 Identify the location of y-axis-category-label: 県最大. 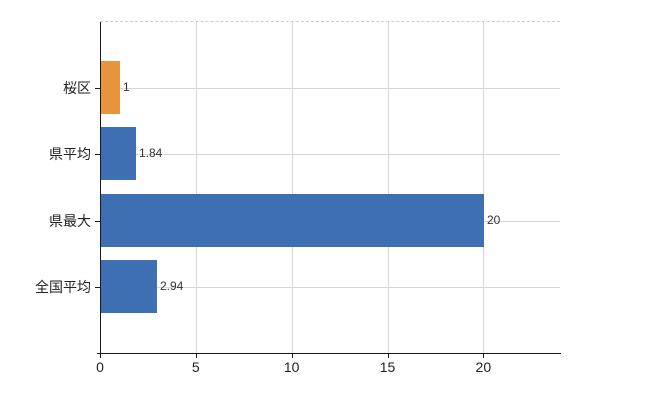
(70, 220).